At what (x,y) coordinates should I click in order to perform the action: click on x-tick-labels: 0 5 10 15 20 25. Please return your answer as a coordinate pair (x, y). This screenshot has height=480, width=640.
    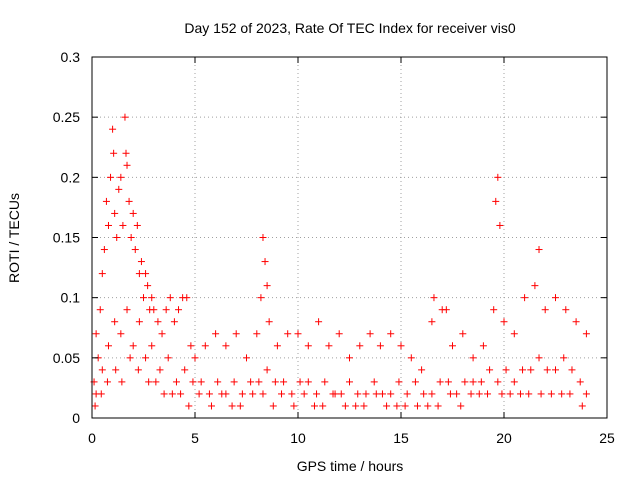
    Looking at the image, I should click on (351, 438).